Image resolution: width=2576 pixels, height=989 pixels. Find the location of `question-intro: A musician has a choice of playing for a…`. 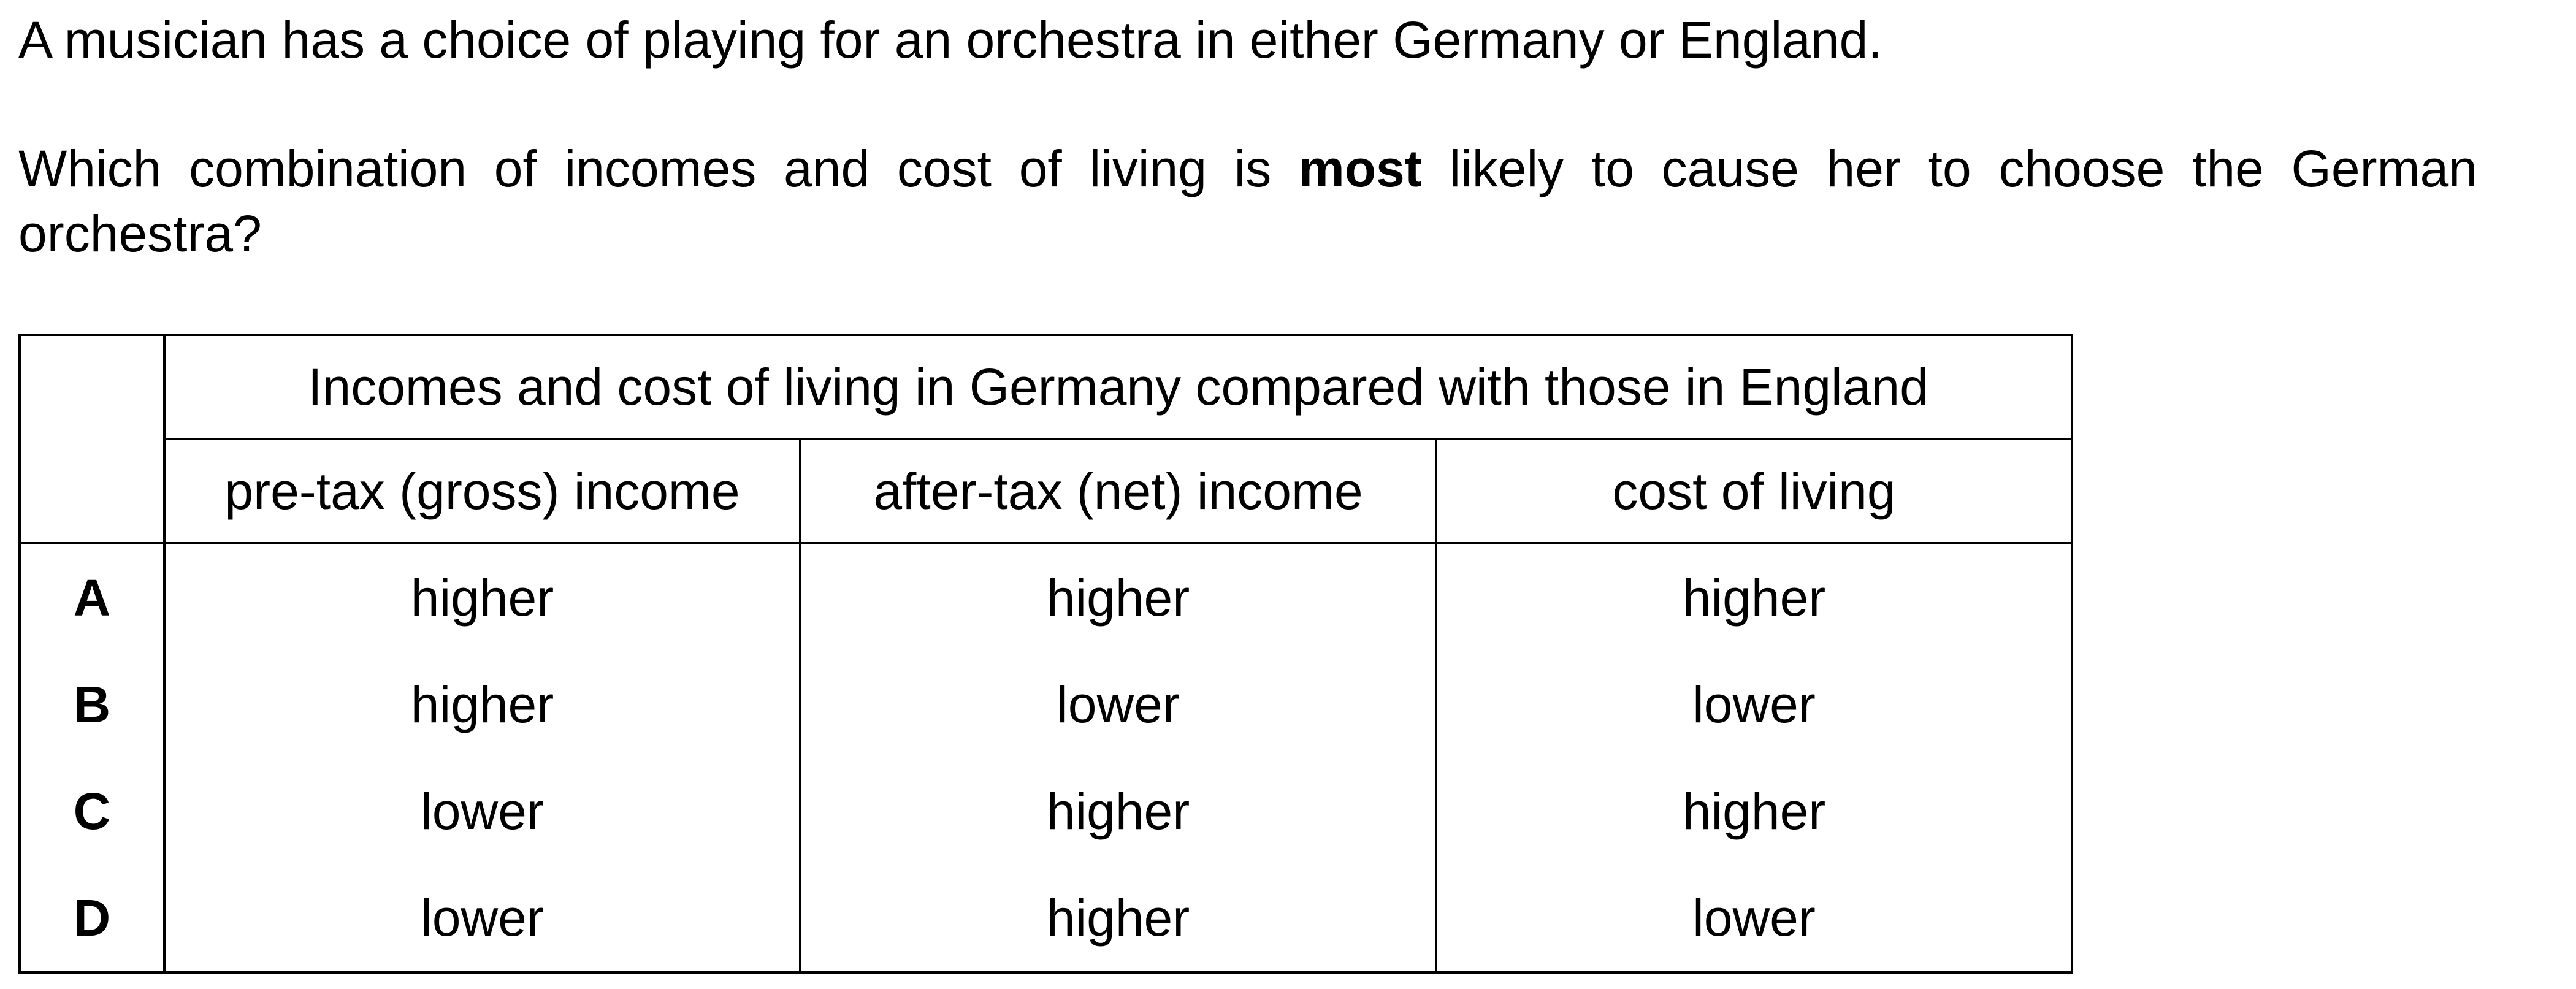

question-intro: A musician has a choice of playing for a… is located at coordinates (950, 40).